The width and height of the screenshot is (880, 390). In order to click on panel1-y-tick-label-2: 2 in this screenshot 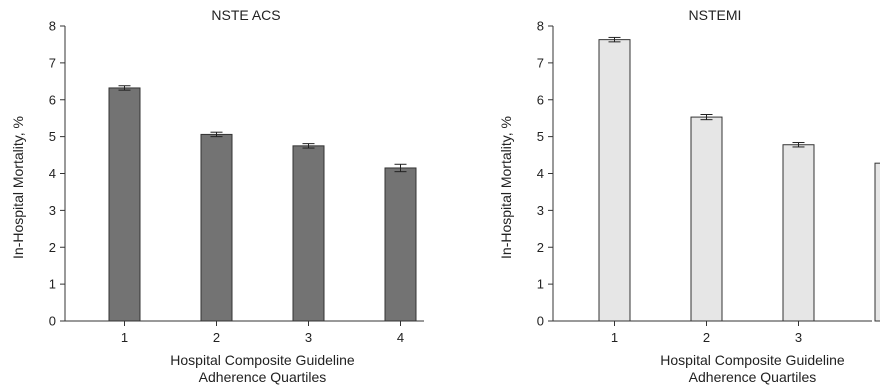, I will do `click(52, 247)`.